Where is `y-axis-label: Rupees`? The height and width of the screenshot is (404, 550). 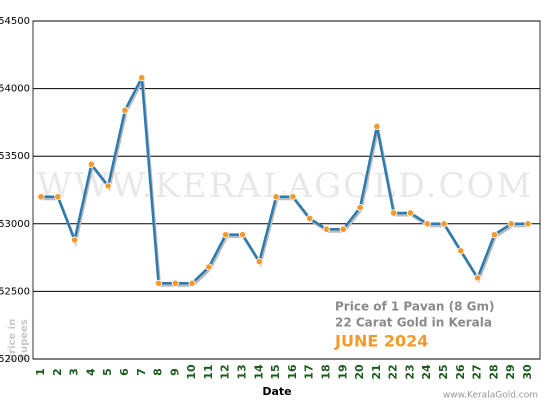 y-axis-label: Rupees is located at coordinates (24, 340).